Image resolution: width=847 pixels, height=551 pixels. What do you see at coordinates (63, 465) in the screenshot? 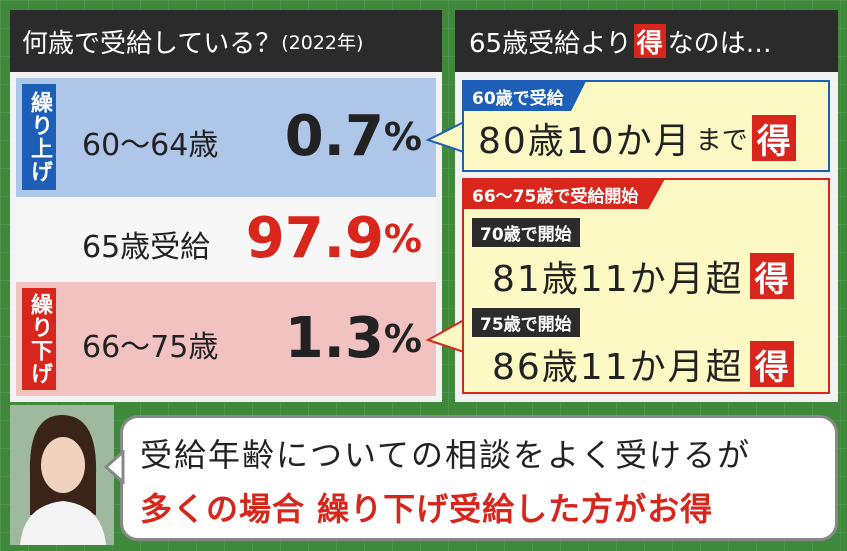
I see `face` at bounding box center [63, 465].